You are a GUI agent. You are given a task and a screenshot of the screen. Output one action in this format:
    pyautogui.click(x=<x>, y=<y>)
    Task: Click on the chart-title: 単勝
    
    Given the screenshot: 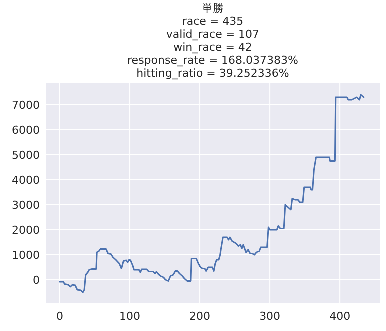 What is the action you would take?
    pyautogui.click(x=213, y=8)
    